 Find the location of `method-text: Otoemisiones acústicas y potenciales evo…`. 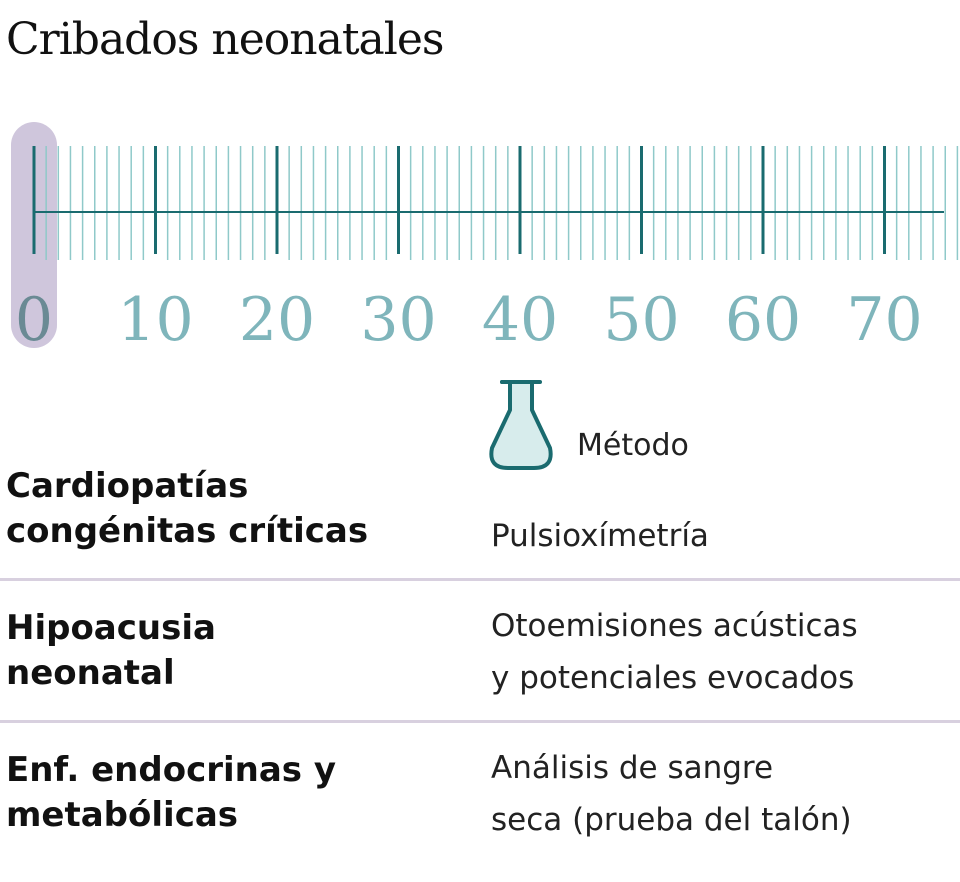

method-text: Otoemisiones acústicas y potenciales evo… is located at coordinates (674, 652).